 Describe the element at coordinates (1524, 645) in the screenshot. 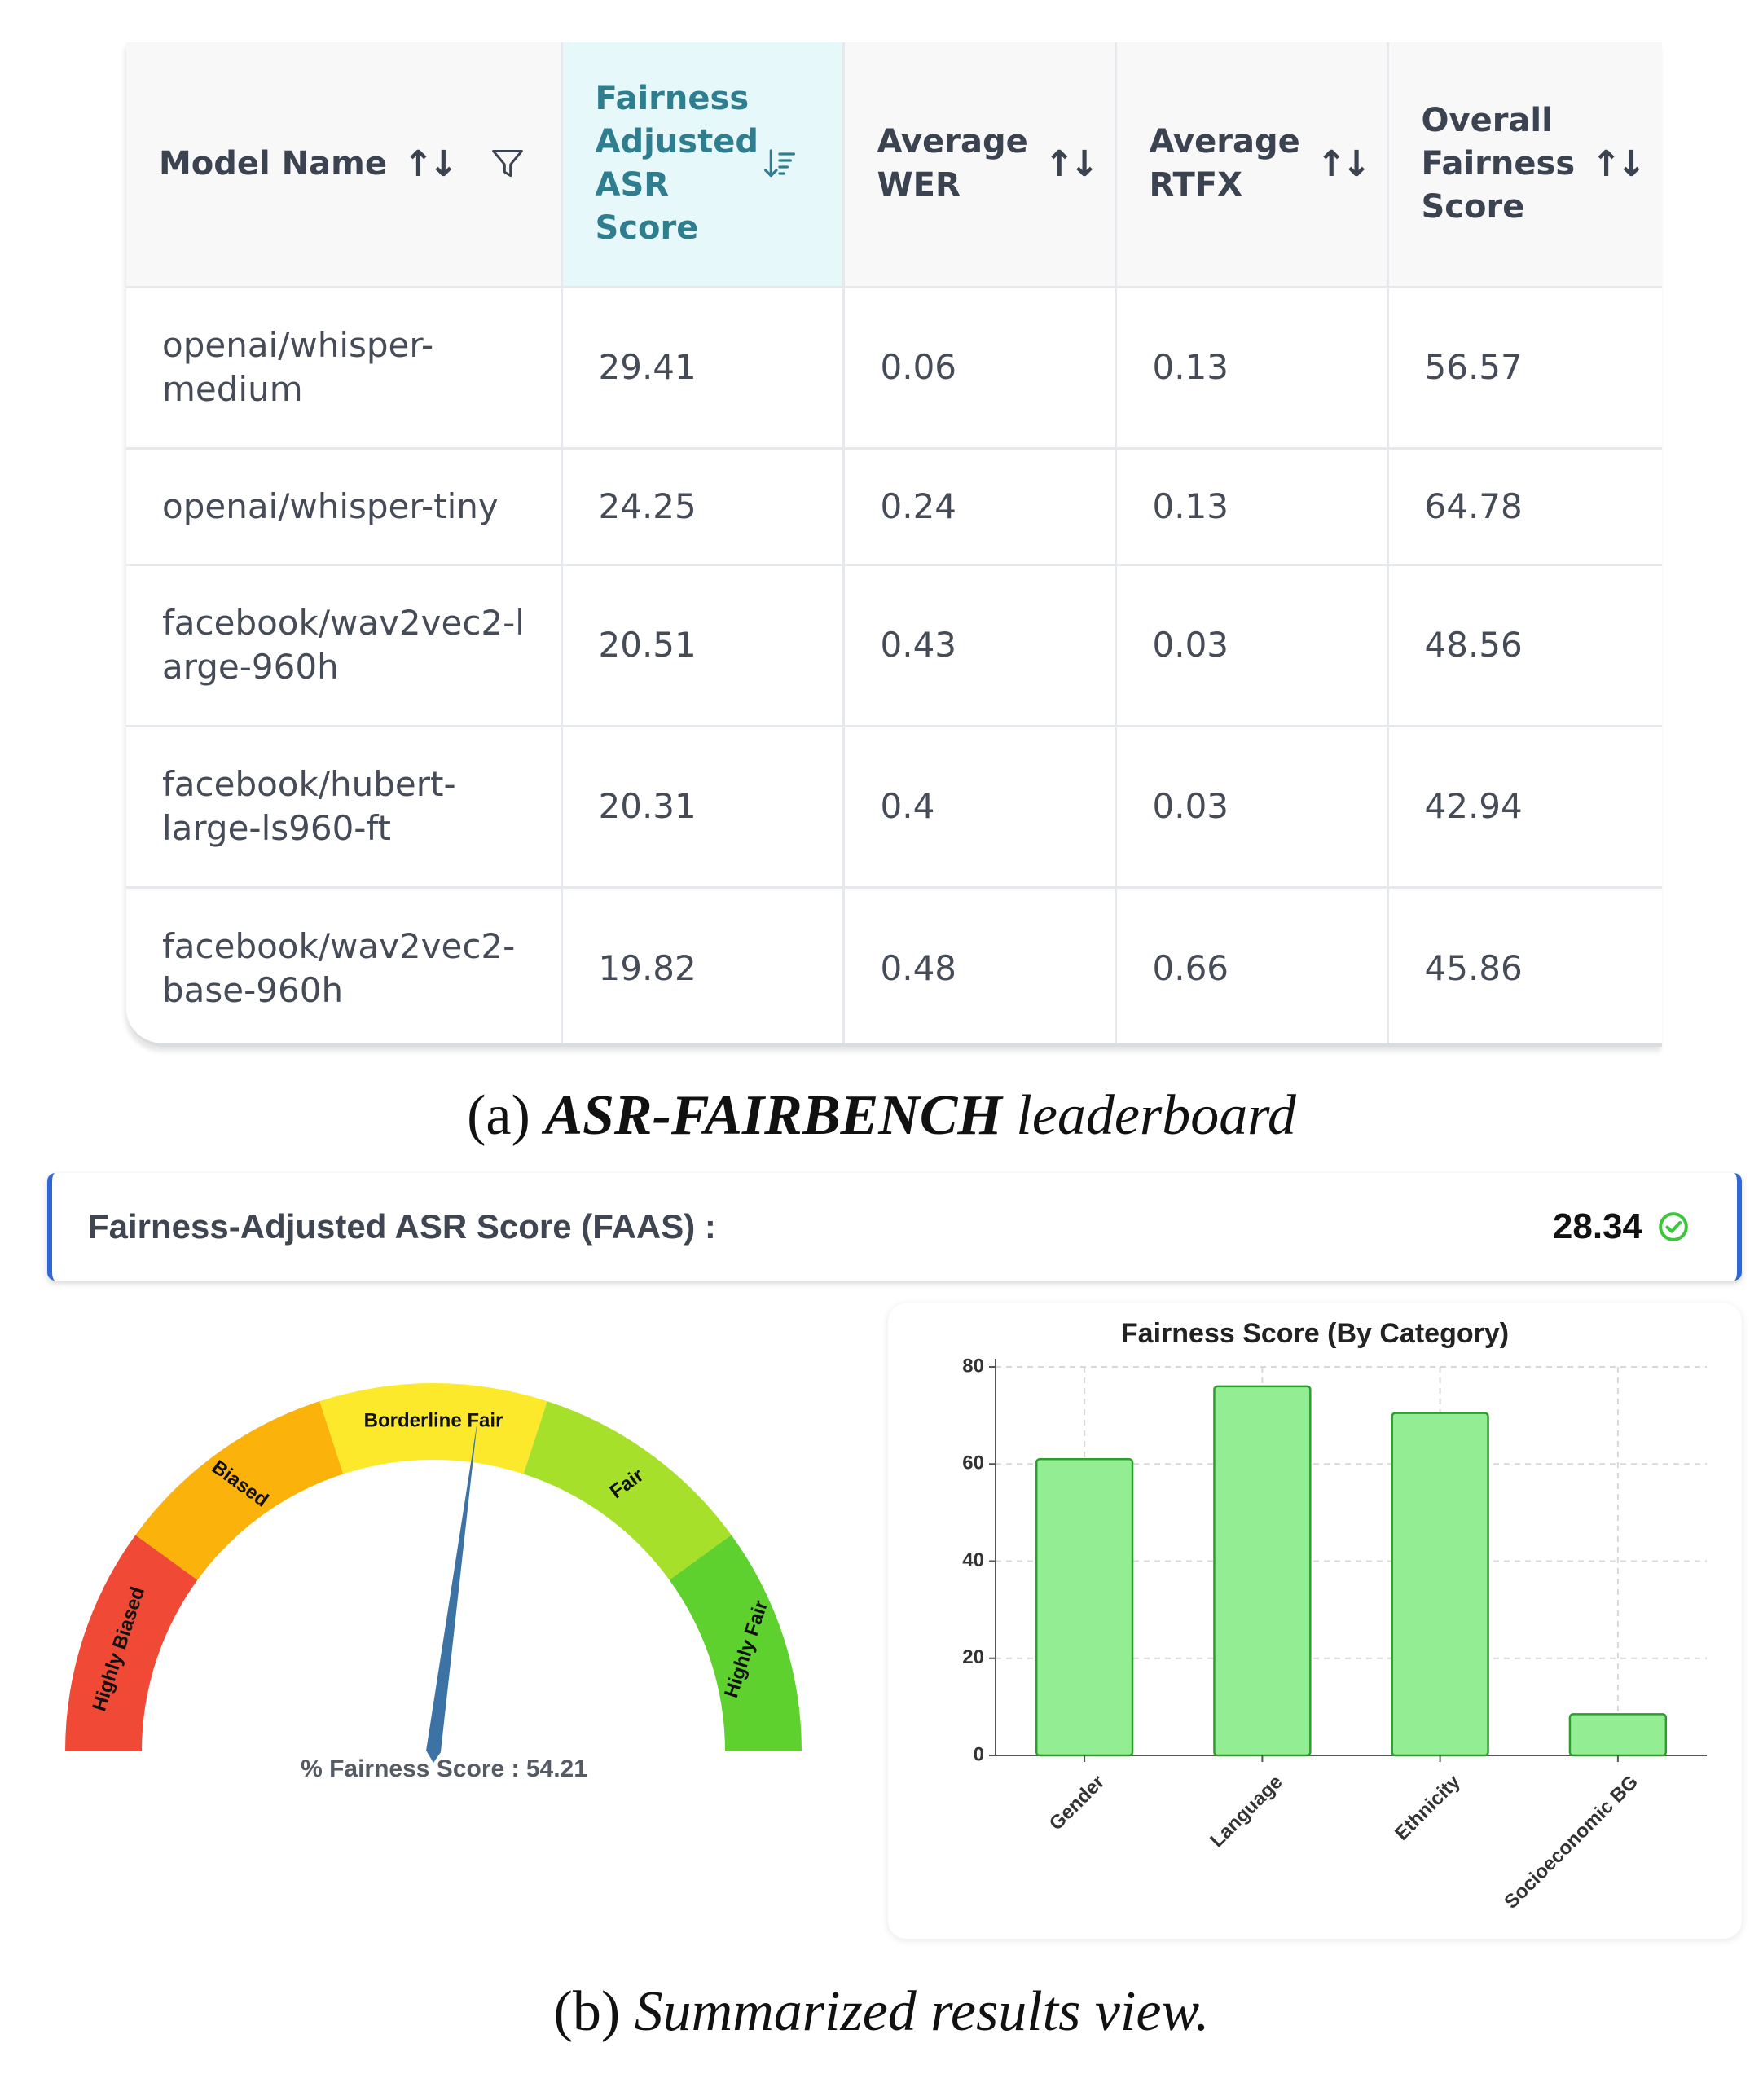

I see `cell-overall-fairness: 48.56` at that location.